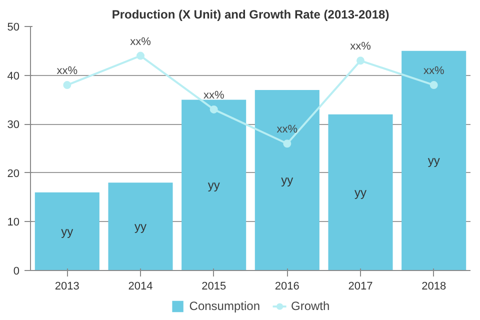 The height and width of the screenshot is (320, 480). Describe the element at coordinates (13, 28) in the screenshot. I see `y-tick-label: 50` at that location.